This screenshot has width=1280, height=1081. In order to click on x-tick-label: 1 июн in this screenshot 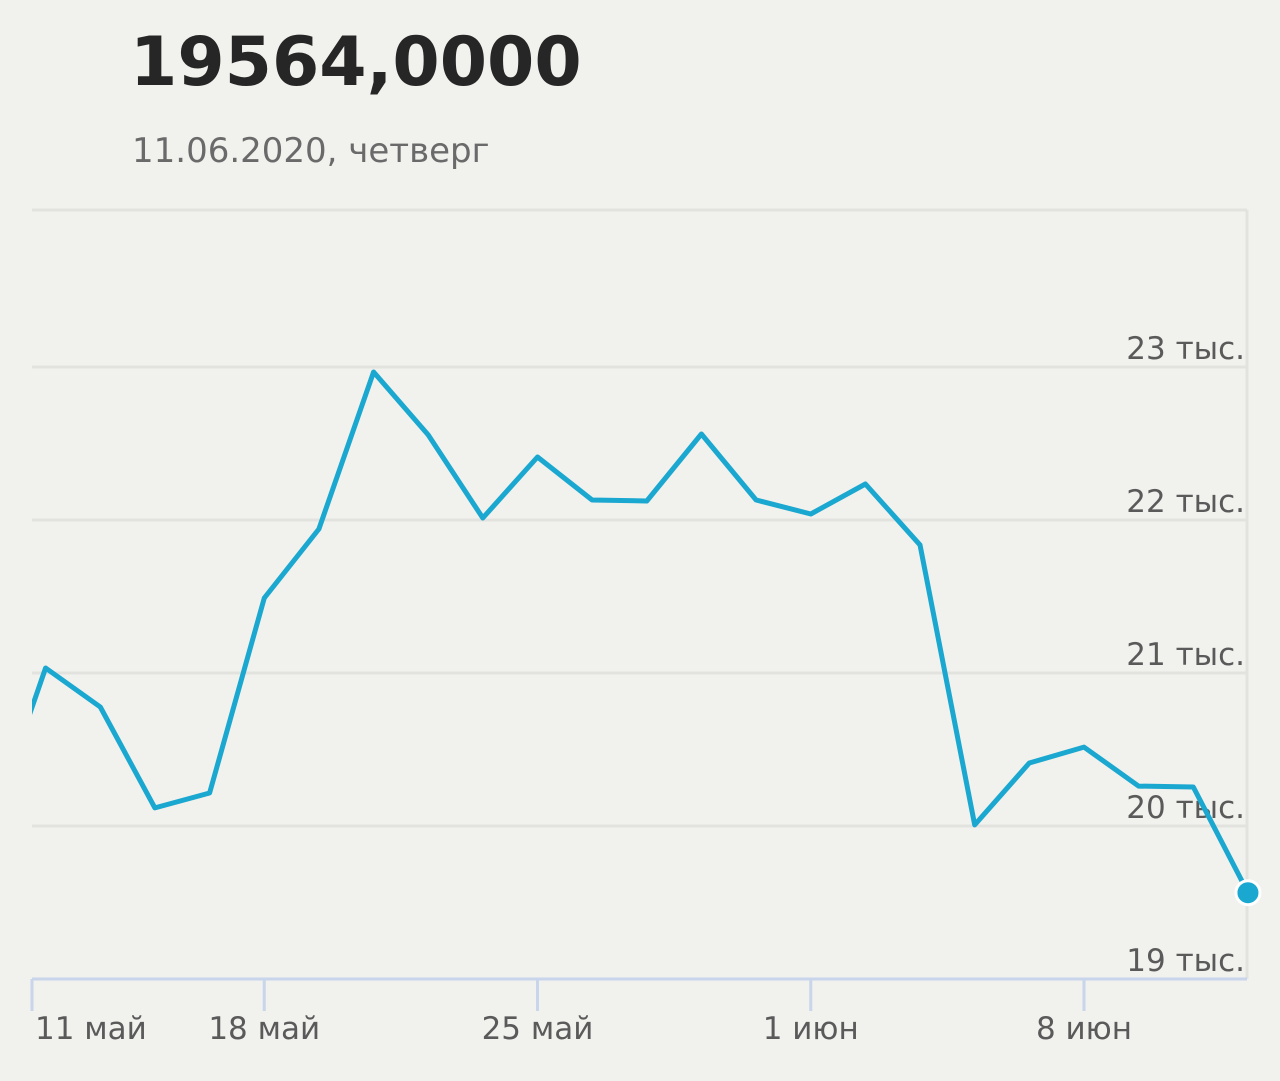, I will do `click(811, 1029)`.